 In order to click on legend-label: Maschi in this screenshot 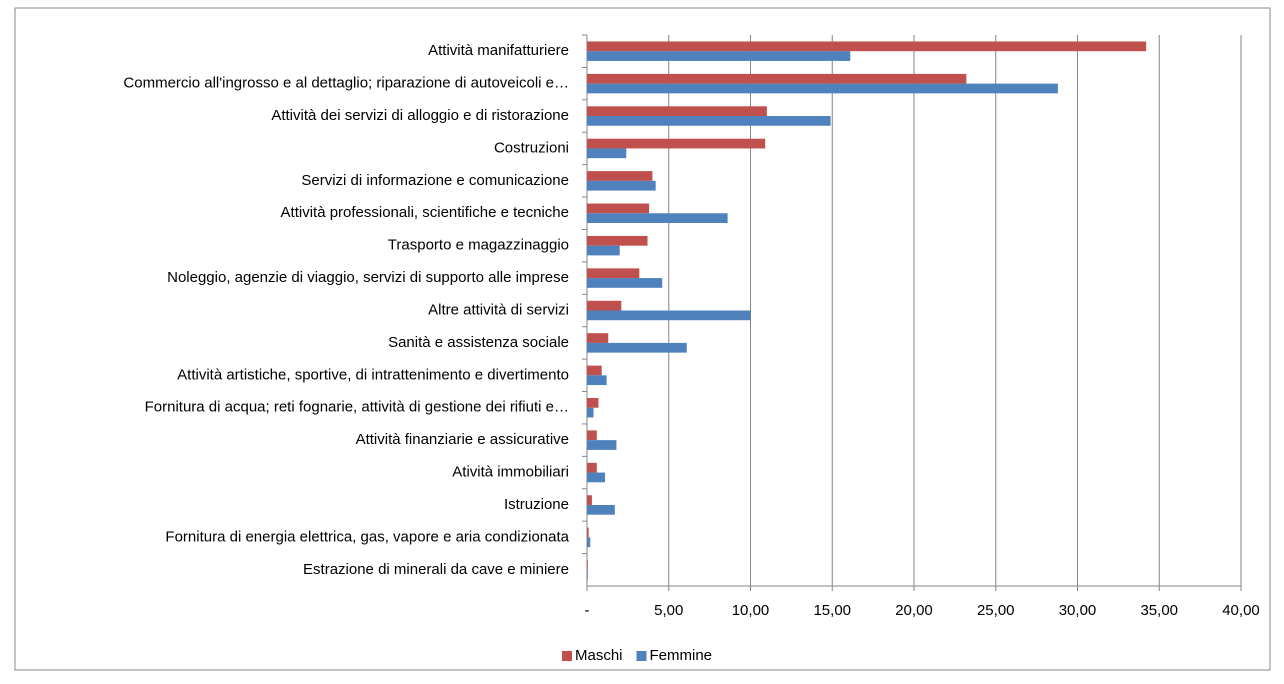, I will do `click(599, 655)`.